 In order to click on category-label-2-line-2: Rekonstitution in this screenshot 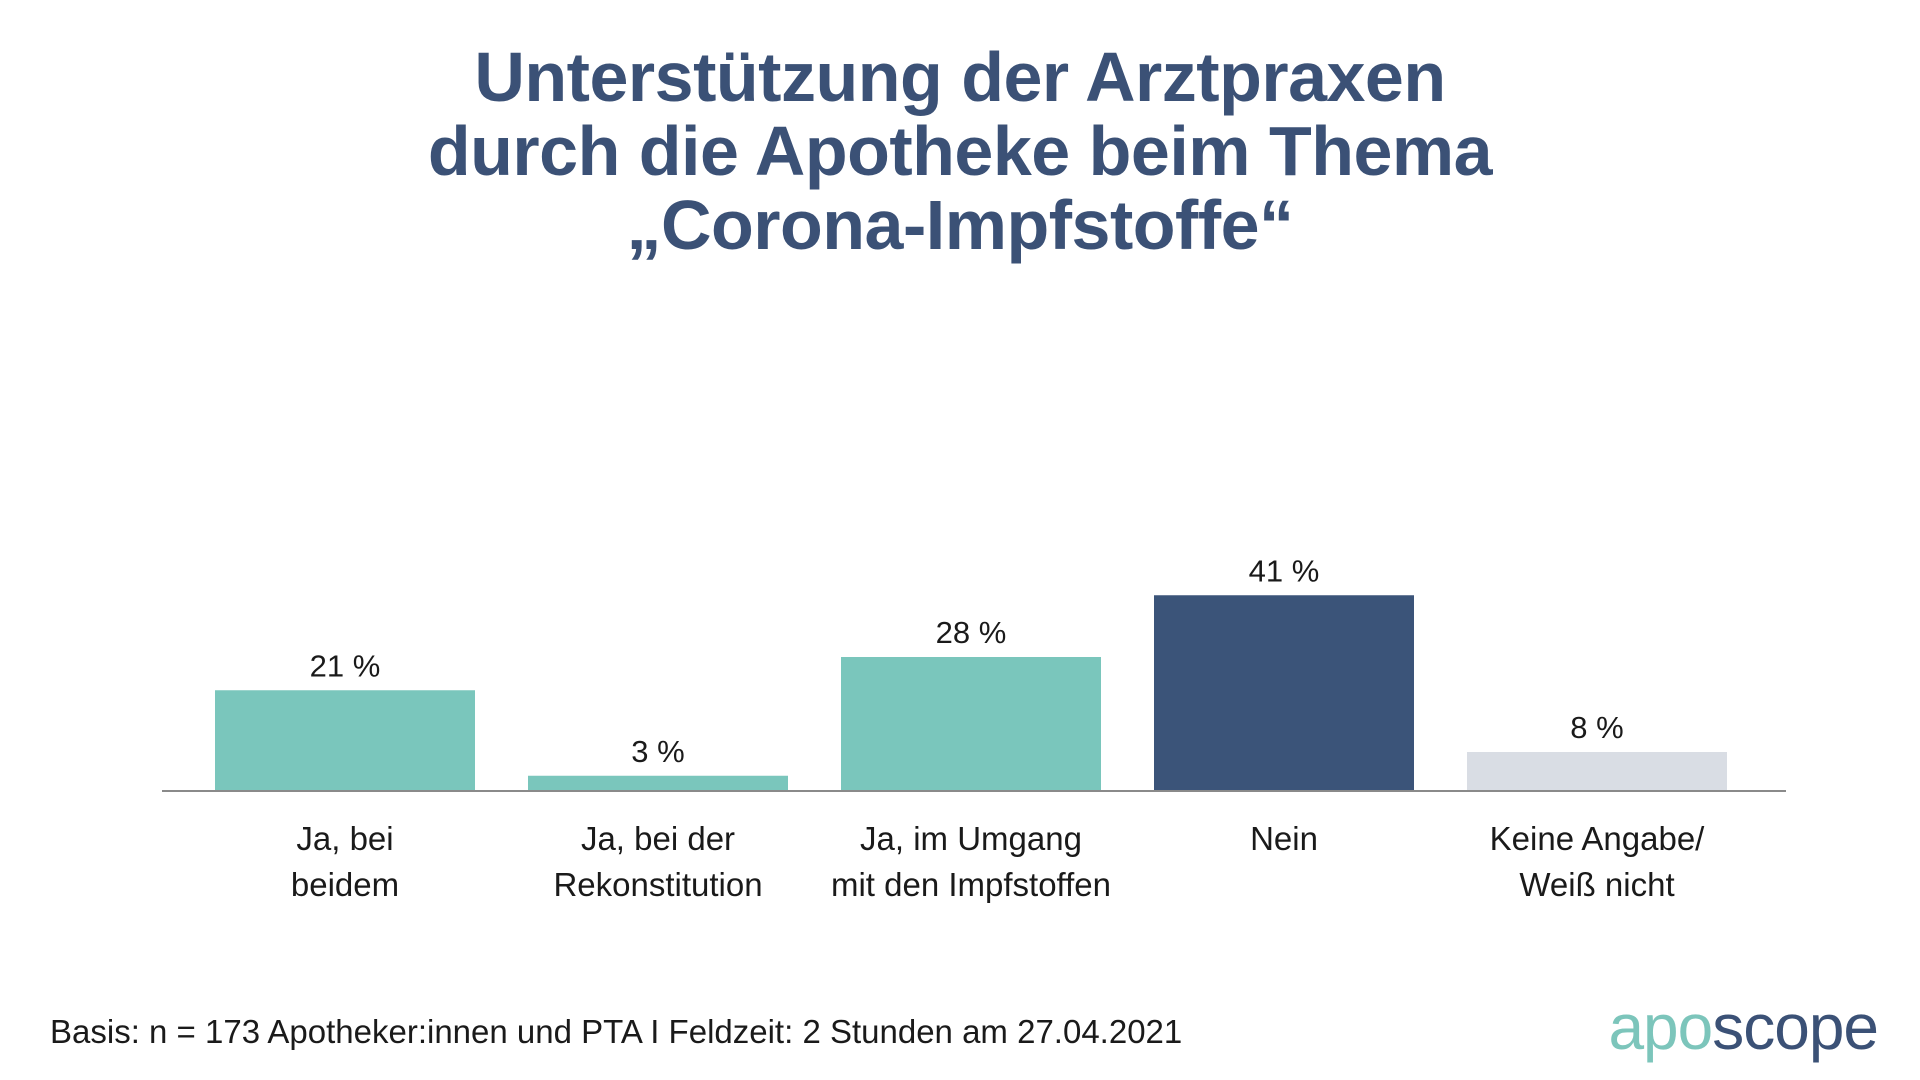, I will do `click(657, 884)`.